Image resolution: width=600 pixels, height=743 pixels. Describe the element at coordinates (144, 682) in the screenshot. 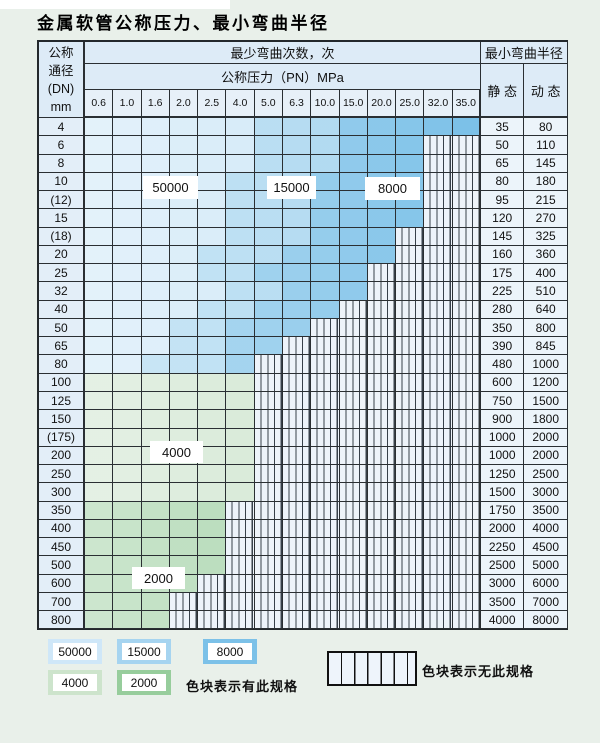

I see `legend-swatch-label: 2000` at that location.